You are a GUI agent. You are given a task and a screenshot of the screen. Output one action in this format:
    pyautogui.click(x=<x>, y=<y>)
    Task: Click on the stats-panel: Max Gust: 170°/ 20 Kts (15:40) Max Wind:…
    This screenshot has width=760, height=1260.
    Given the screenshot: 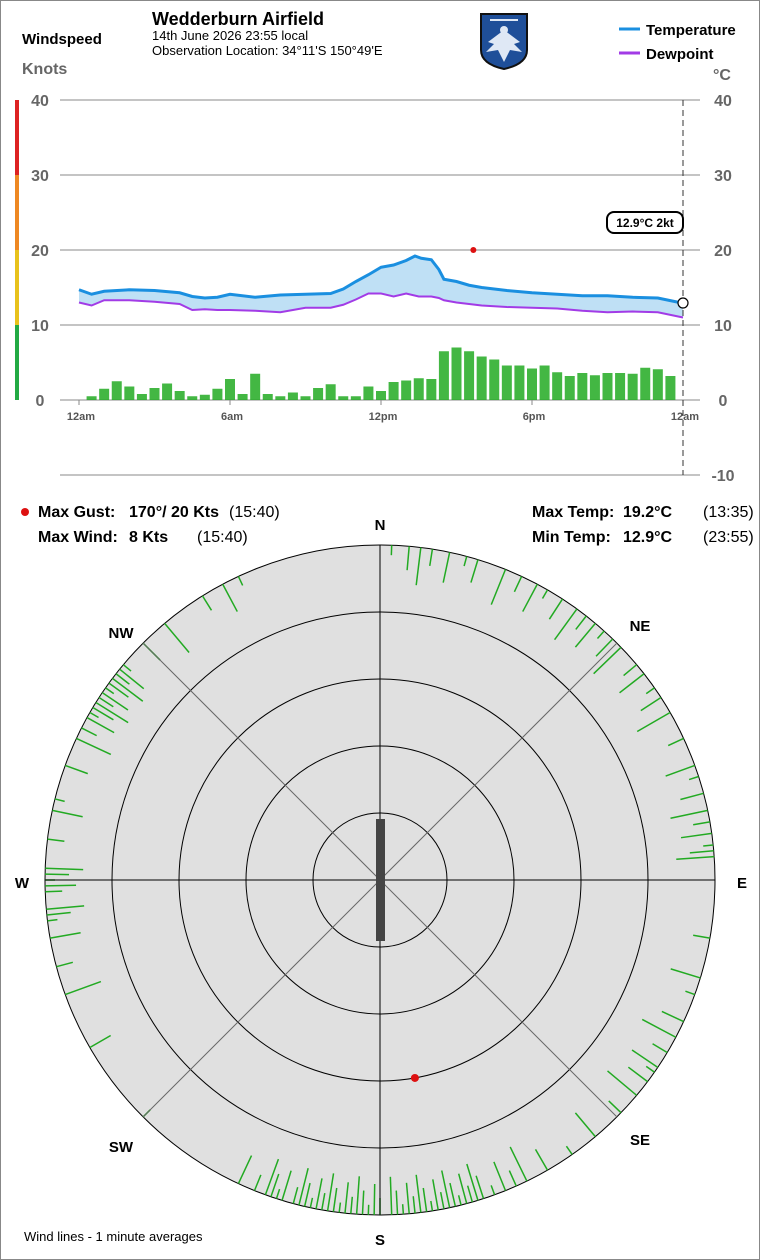 What is the action you would take?
    pyautogui.click(x=387, y=525)
    